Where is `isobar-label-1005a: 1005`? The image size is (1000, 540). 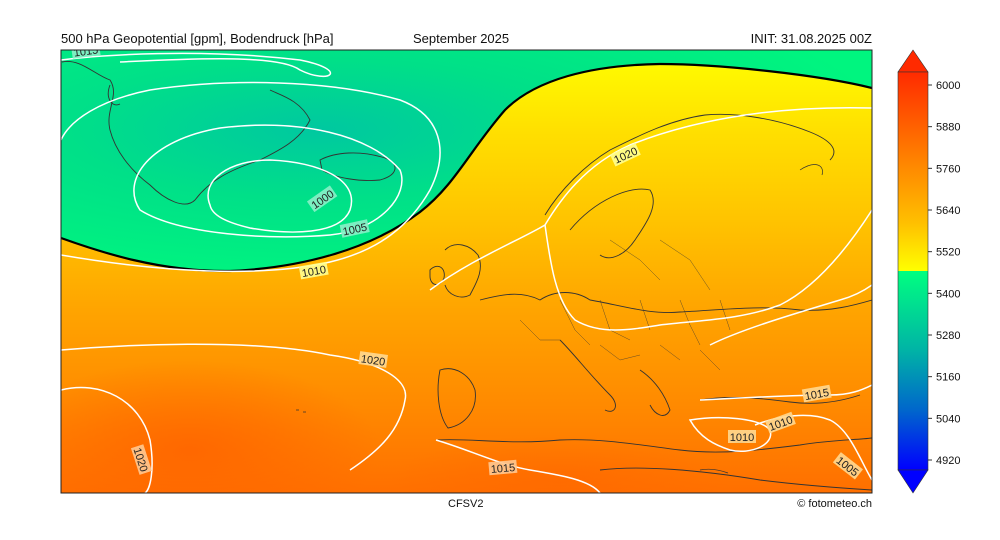
isobar-label-1005a: 1005 is located at coordinates (354, 229).